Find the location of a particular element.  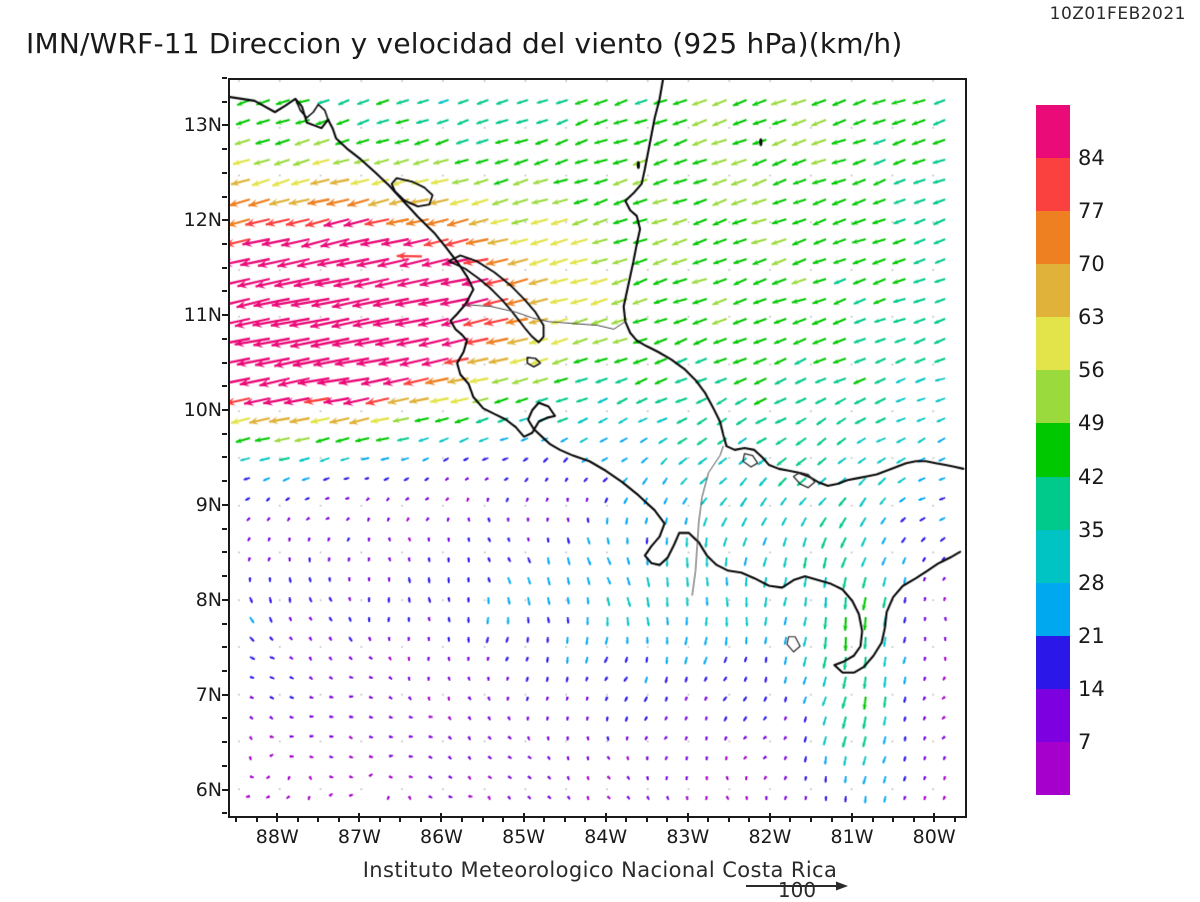

x-tick-label: 87W is located at coordinates (359, 837).